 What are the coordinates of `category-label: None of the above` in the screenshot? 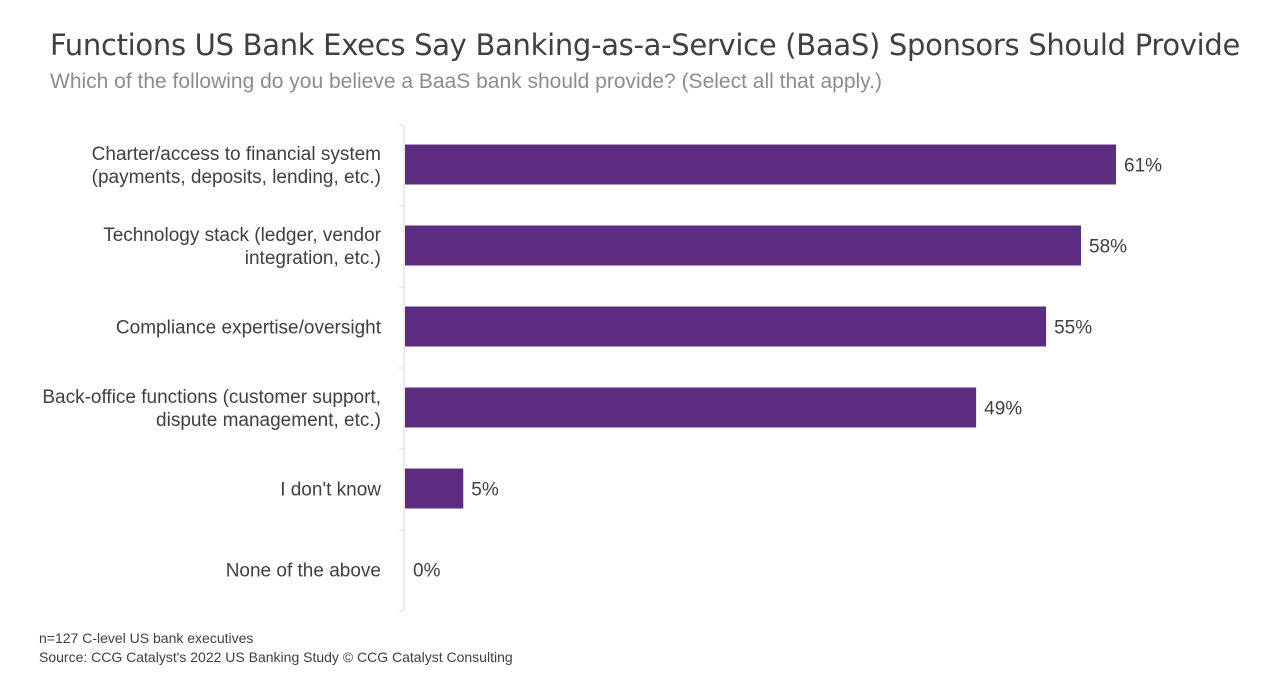 It's located at (303, 571).